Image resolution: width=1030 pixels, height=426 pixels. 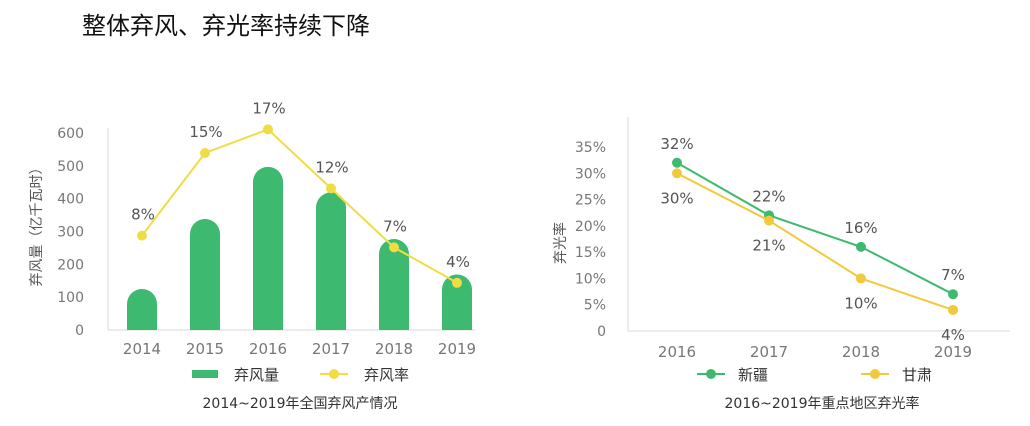 What do you see at coordinates (331, 167) in the screenshot?
I see `chart1-rate-label: 12%` at bounding box center [331, 167].